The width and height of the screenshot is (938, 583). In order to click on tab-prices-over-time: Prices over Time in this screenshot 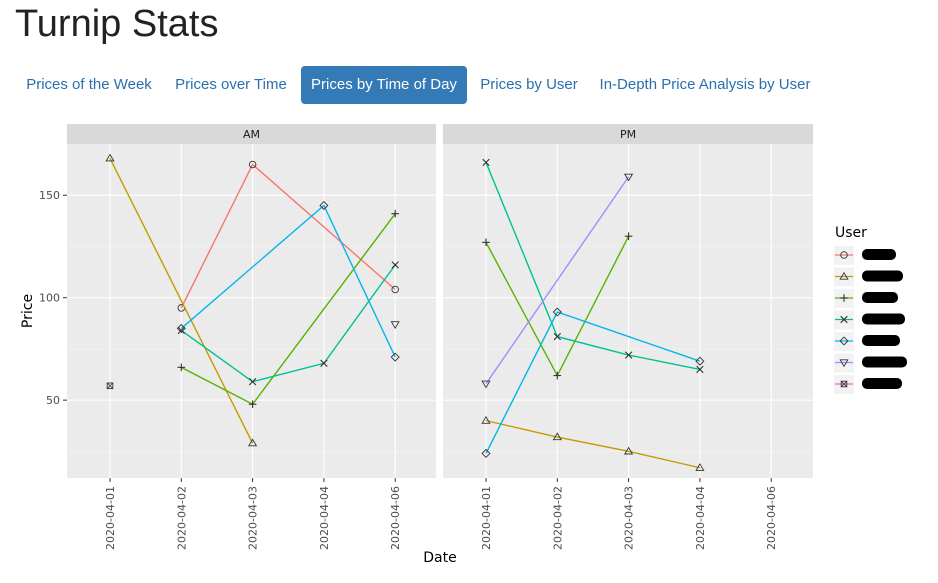, I will do `click(231, 84)`.